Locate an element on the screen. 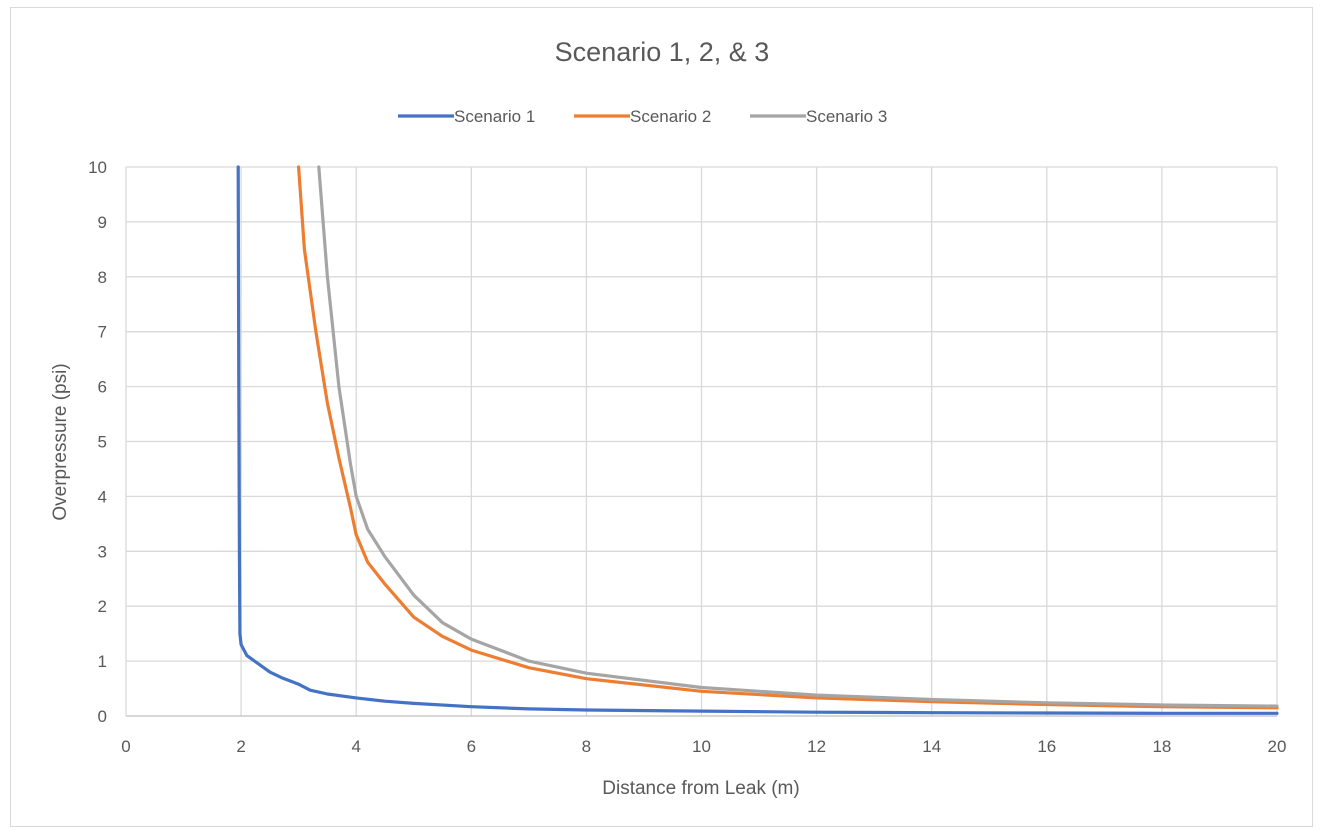 The image size is (1324, 831). x-axis-ticks: 0 2 4 6 8 10 12 14 16 18 20 is located at coordinates (703, 746).